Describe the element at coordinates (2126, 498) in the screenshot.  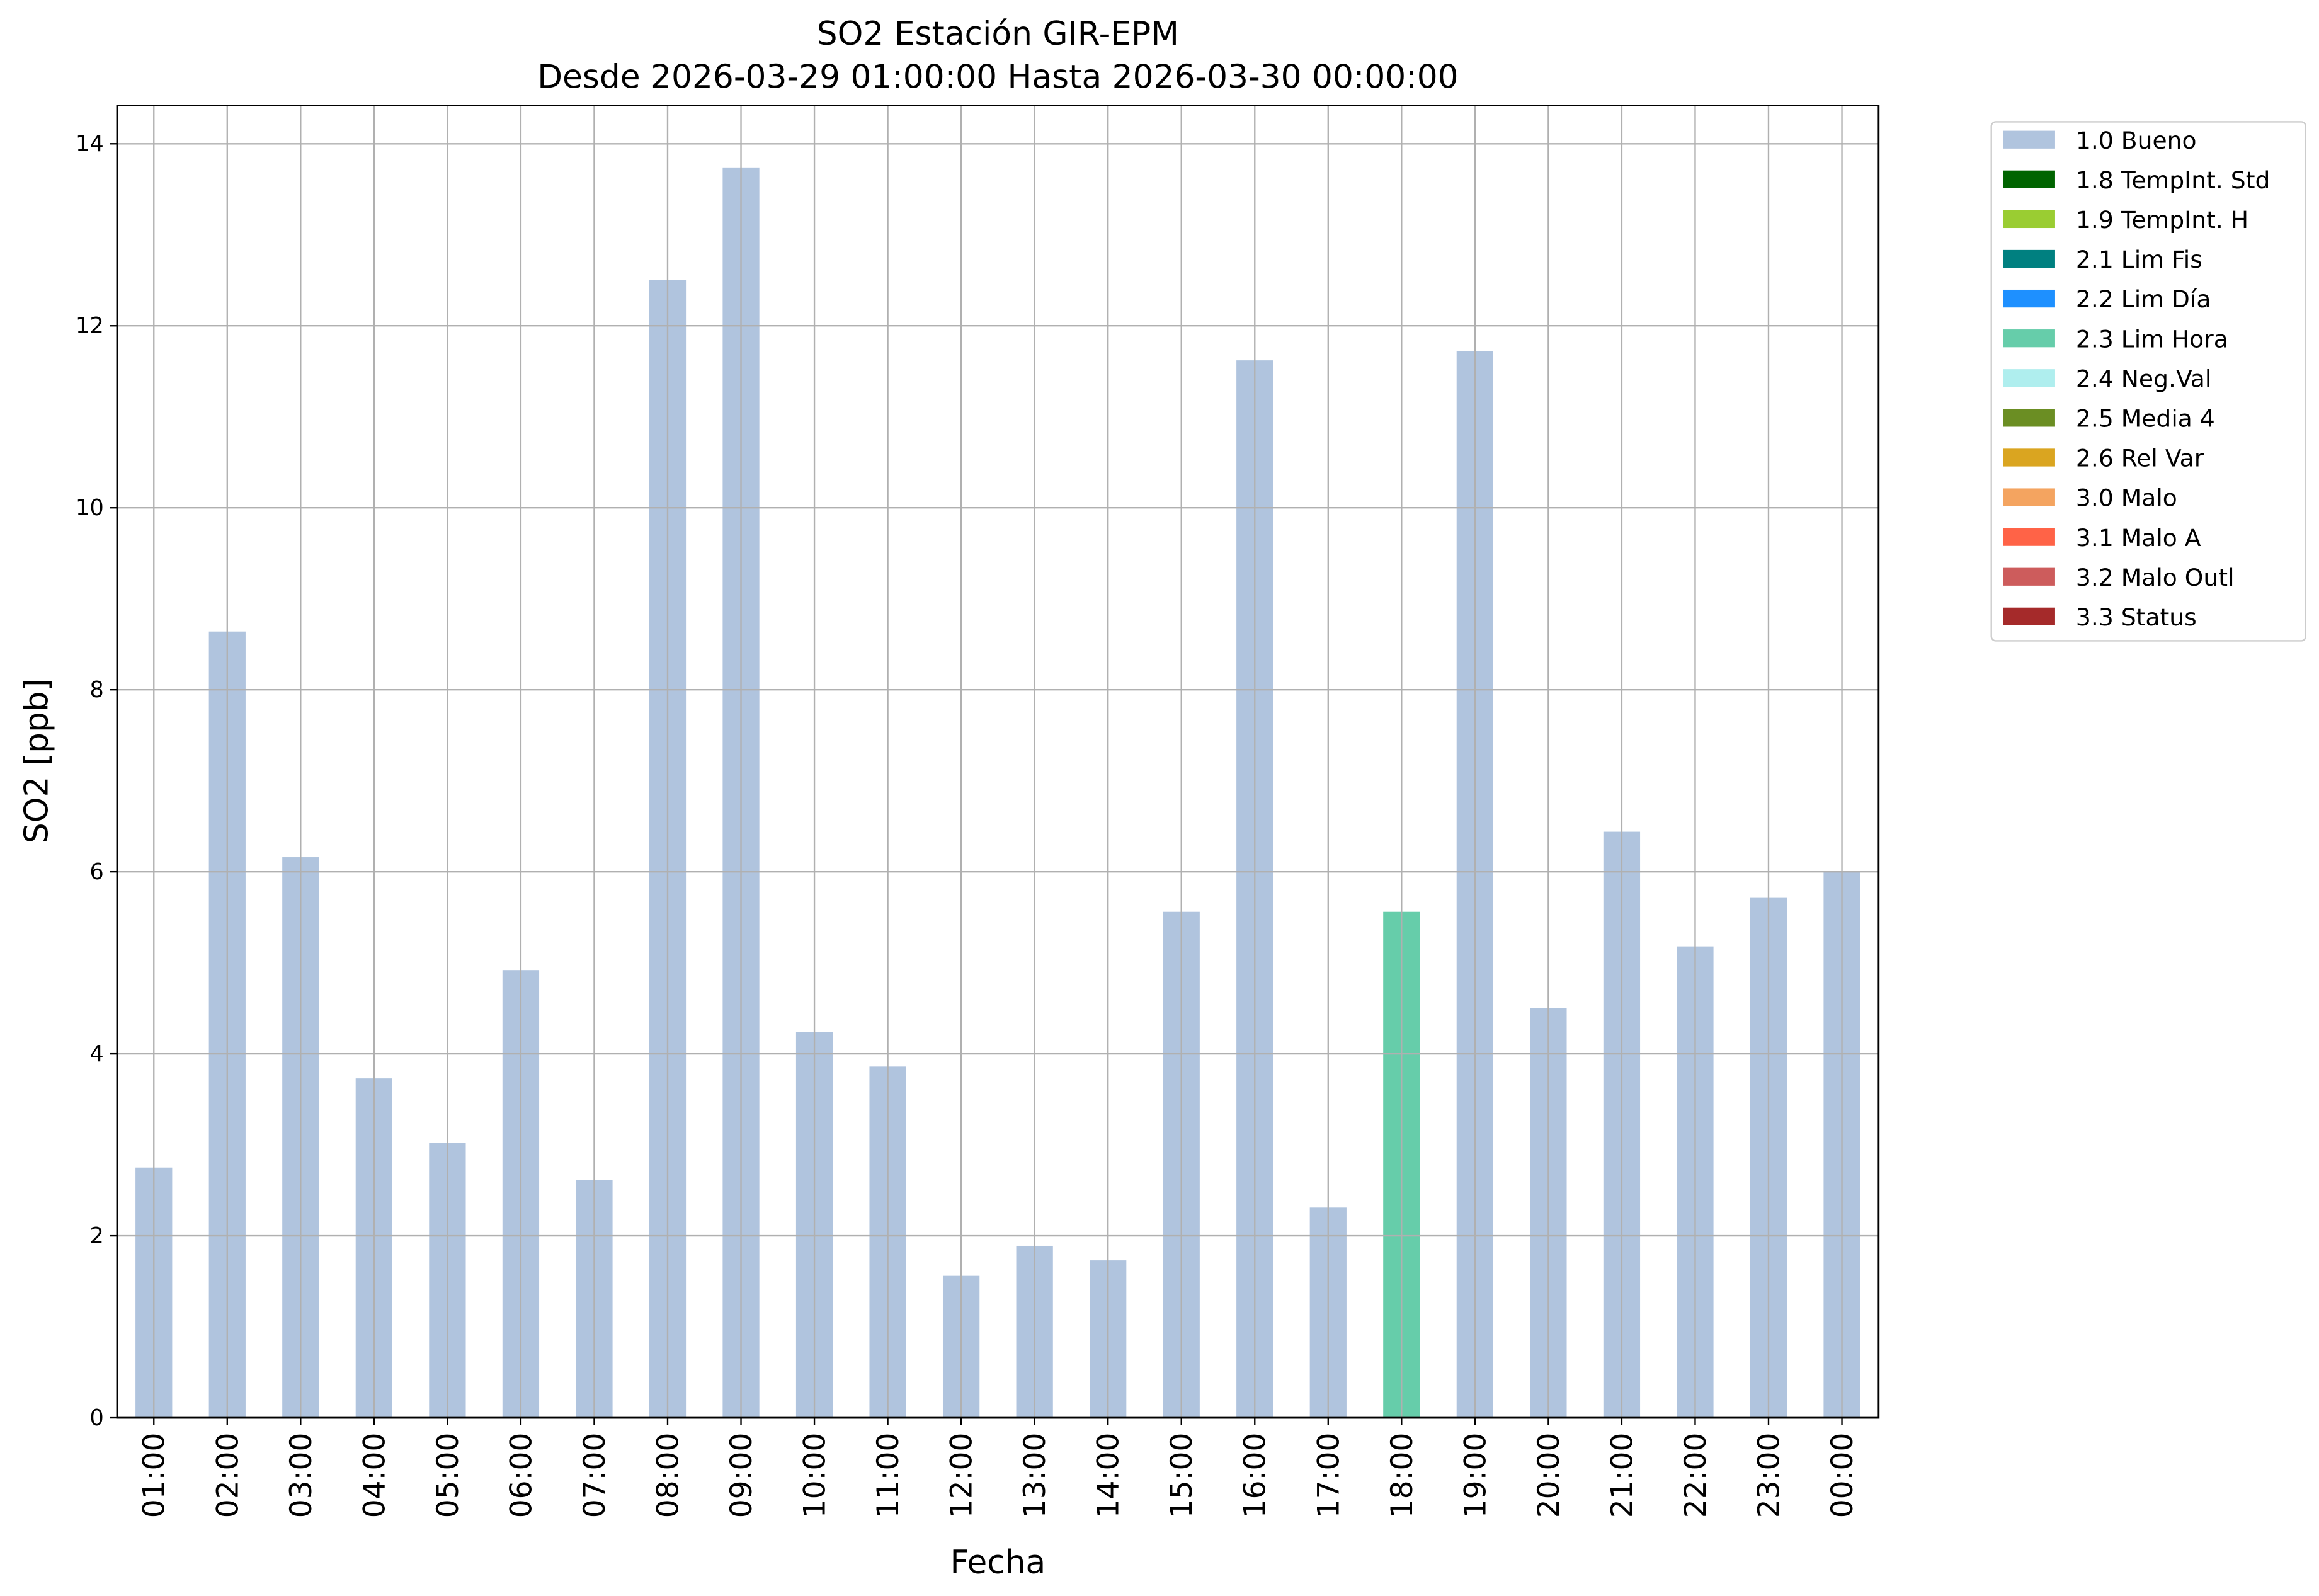
I see `legend-label: 3.0 Malo` at that location.